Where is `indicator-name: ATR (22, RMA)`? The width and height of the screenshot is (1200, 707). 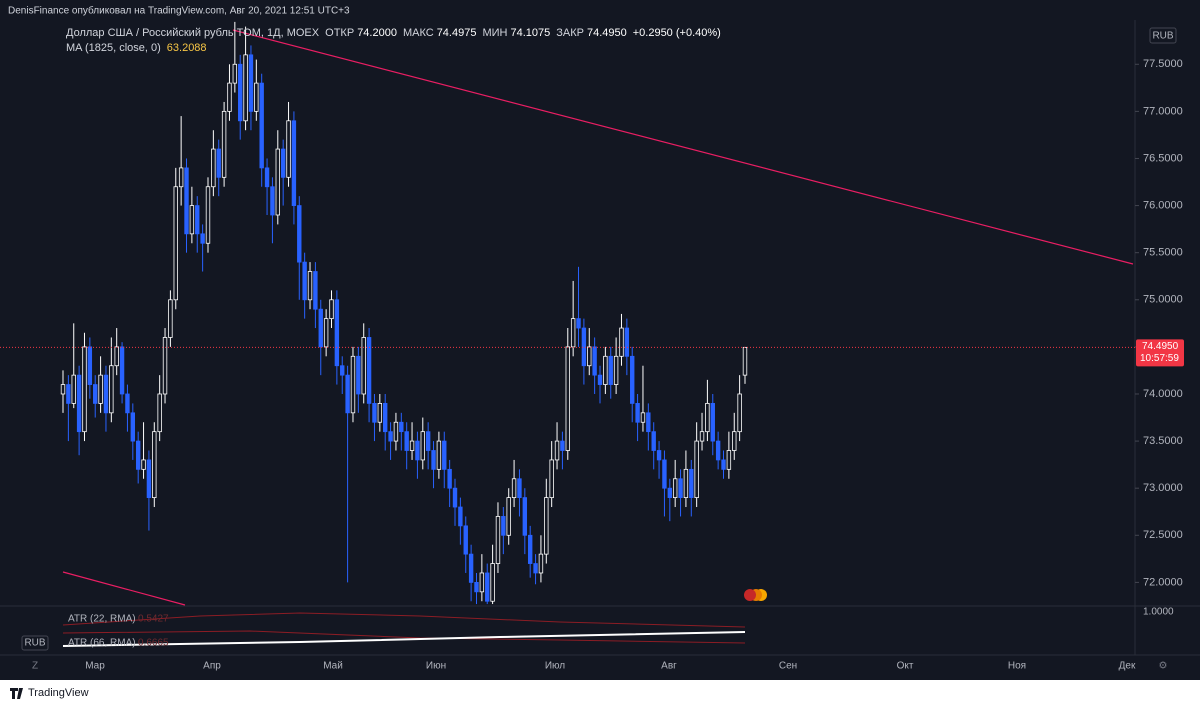 indicator-name: ATR (22, RMA) is located at coordinates (102, 619).